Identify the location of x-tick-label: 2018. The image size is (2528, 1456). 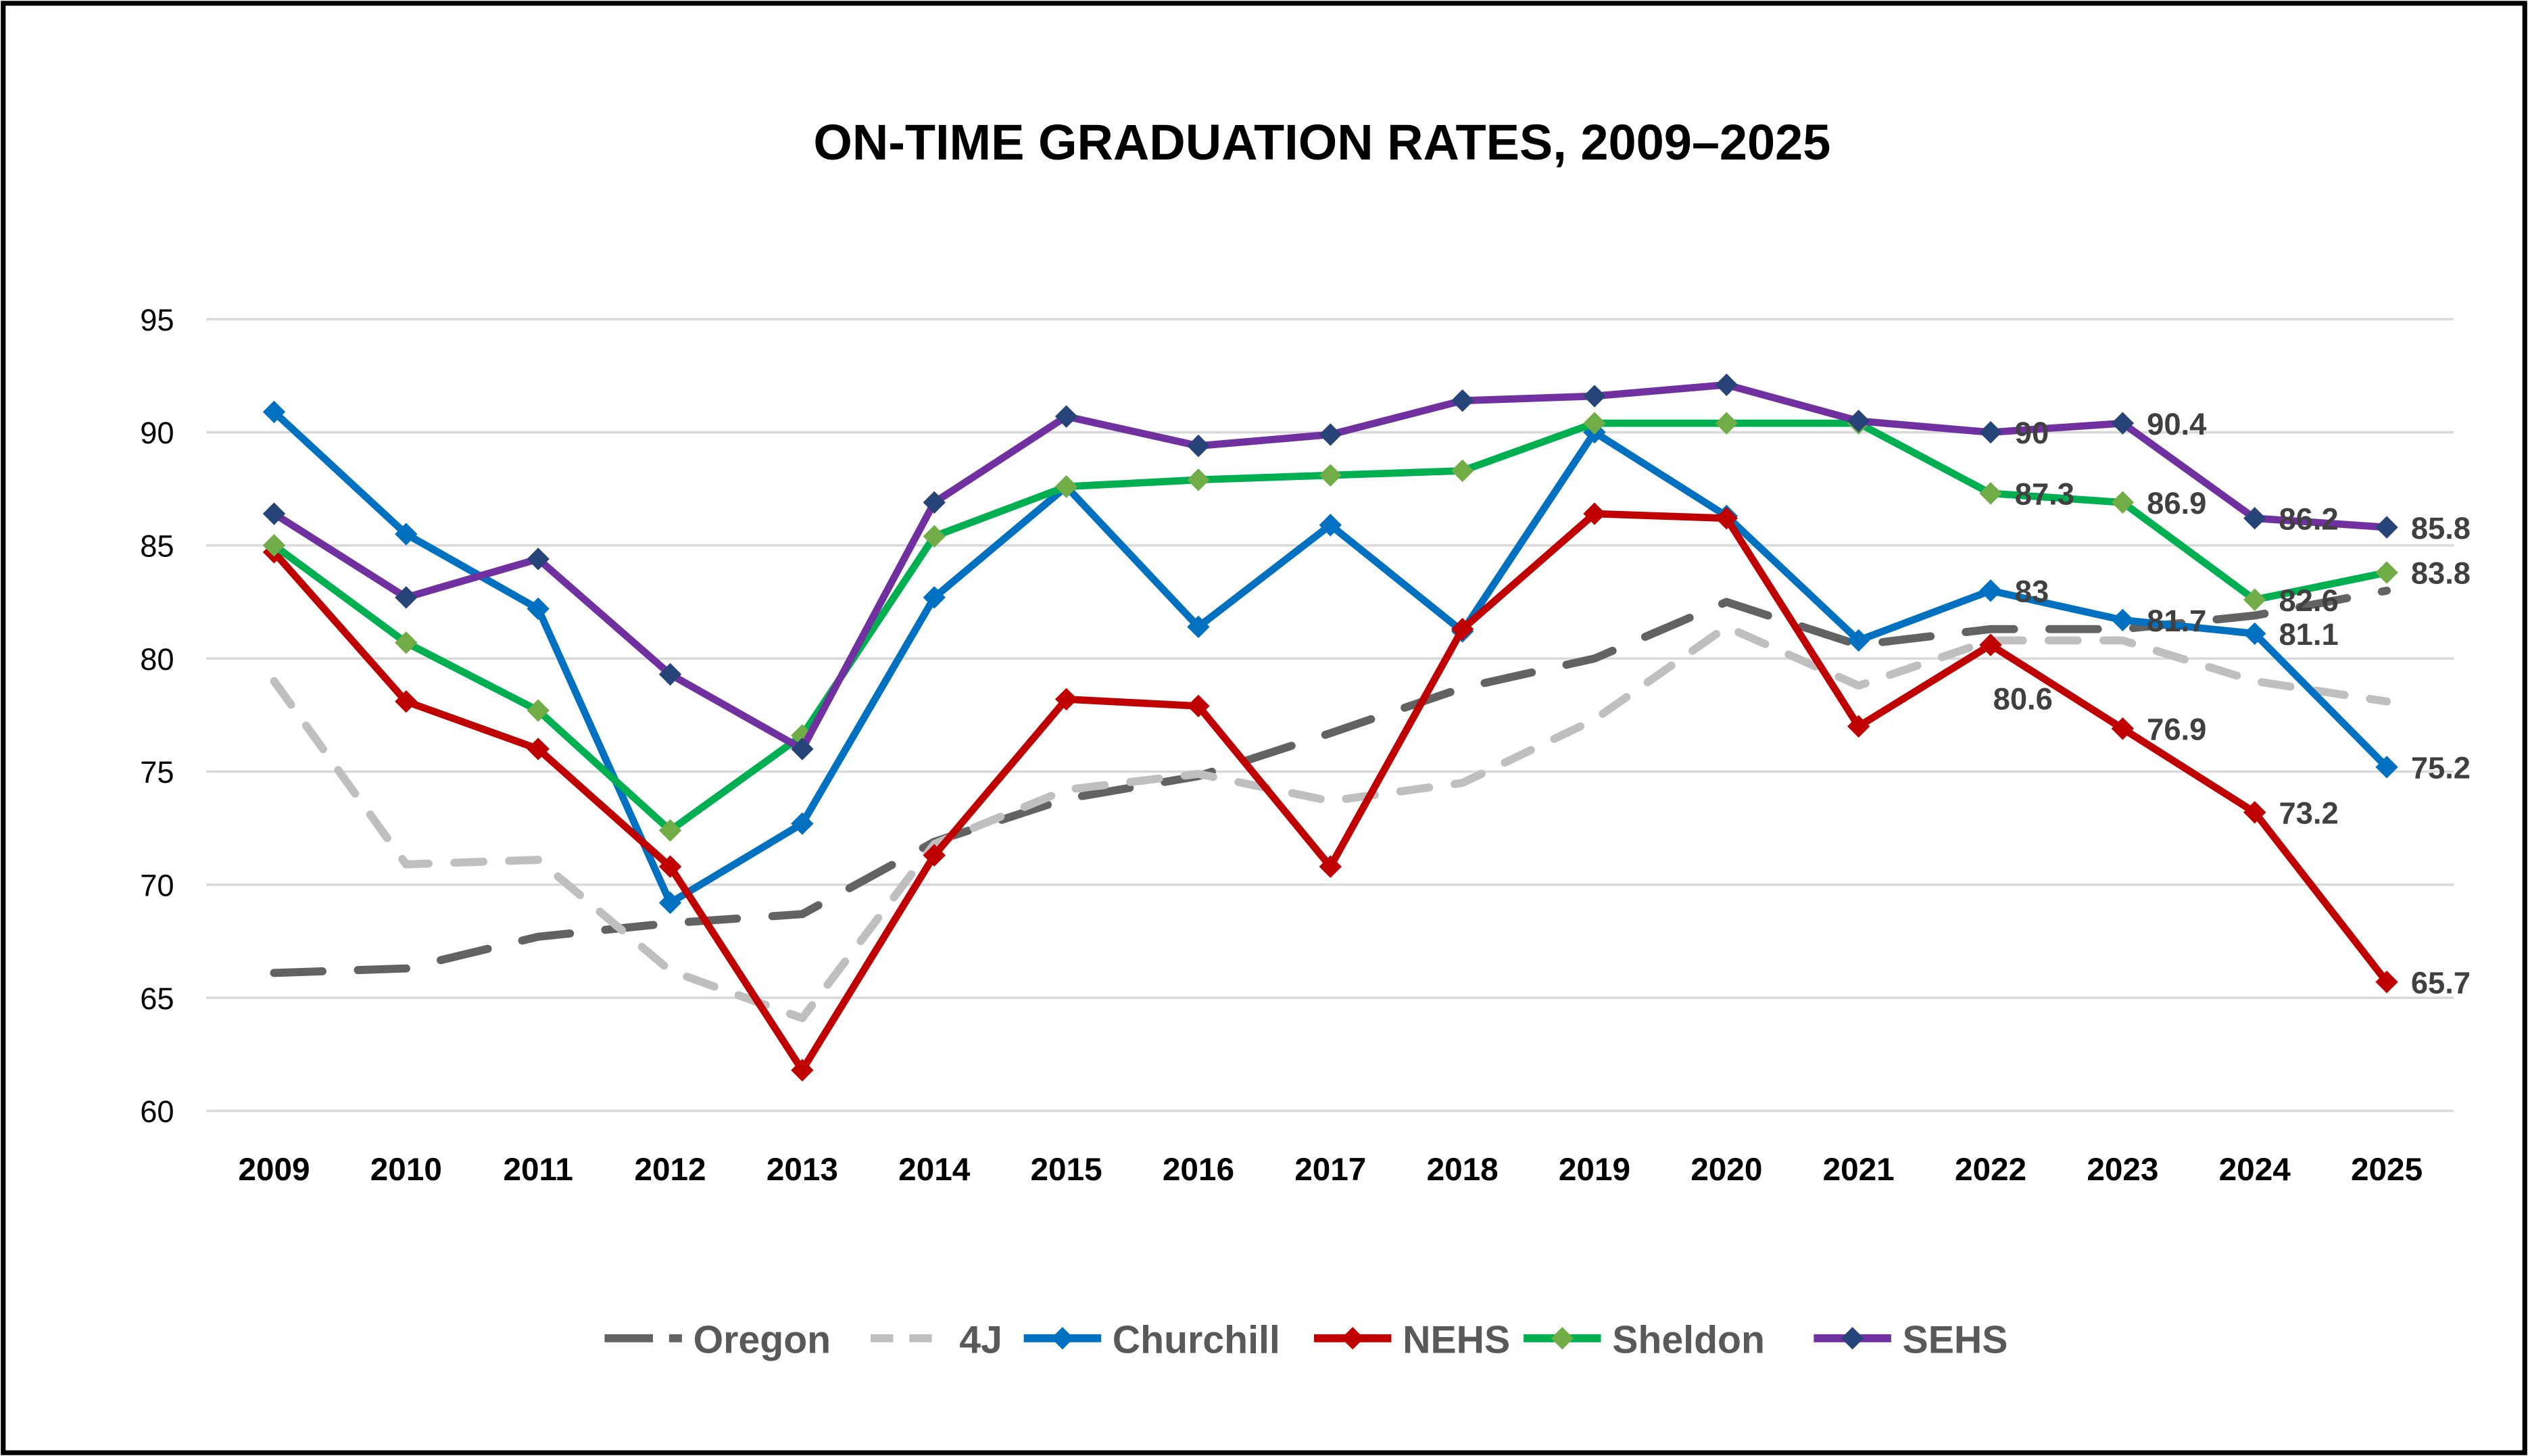
(1463, 1170).